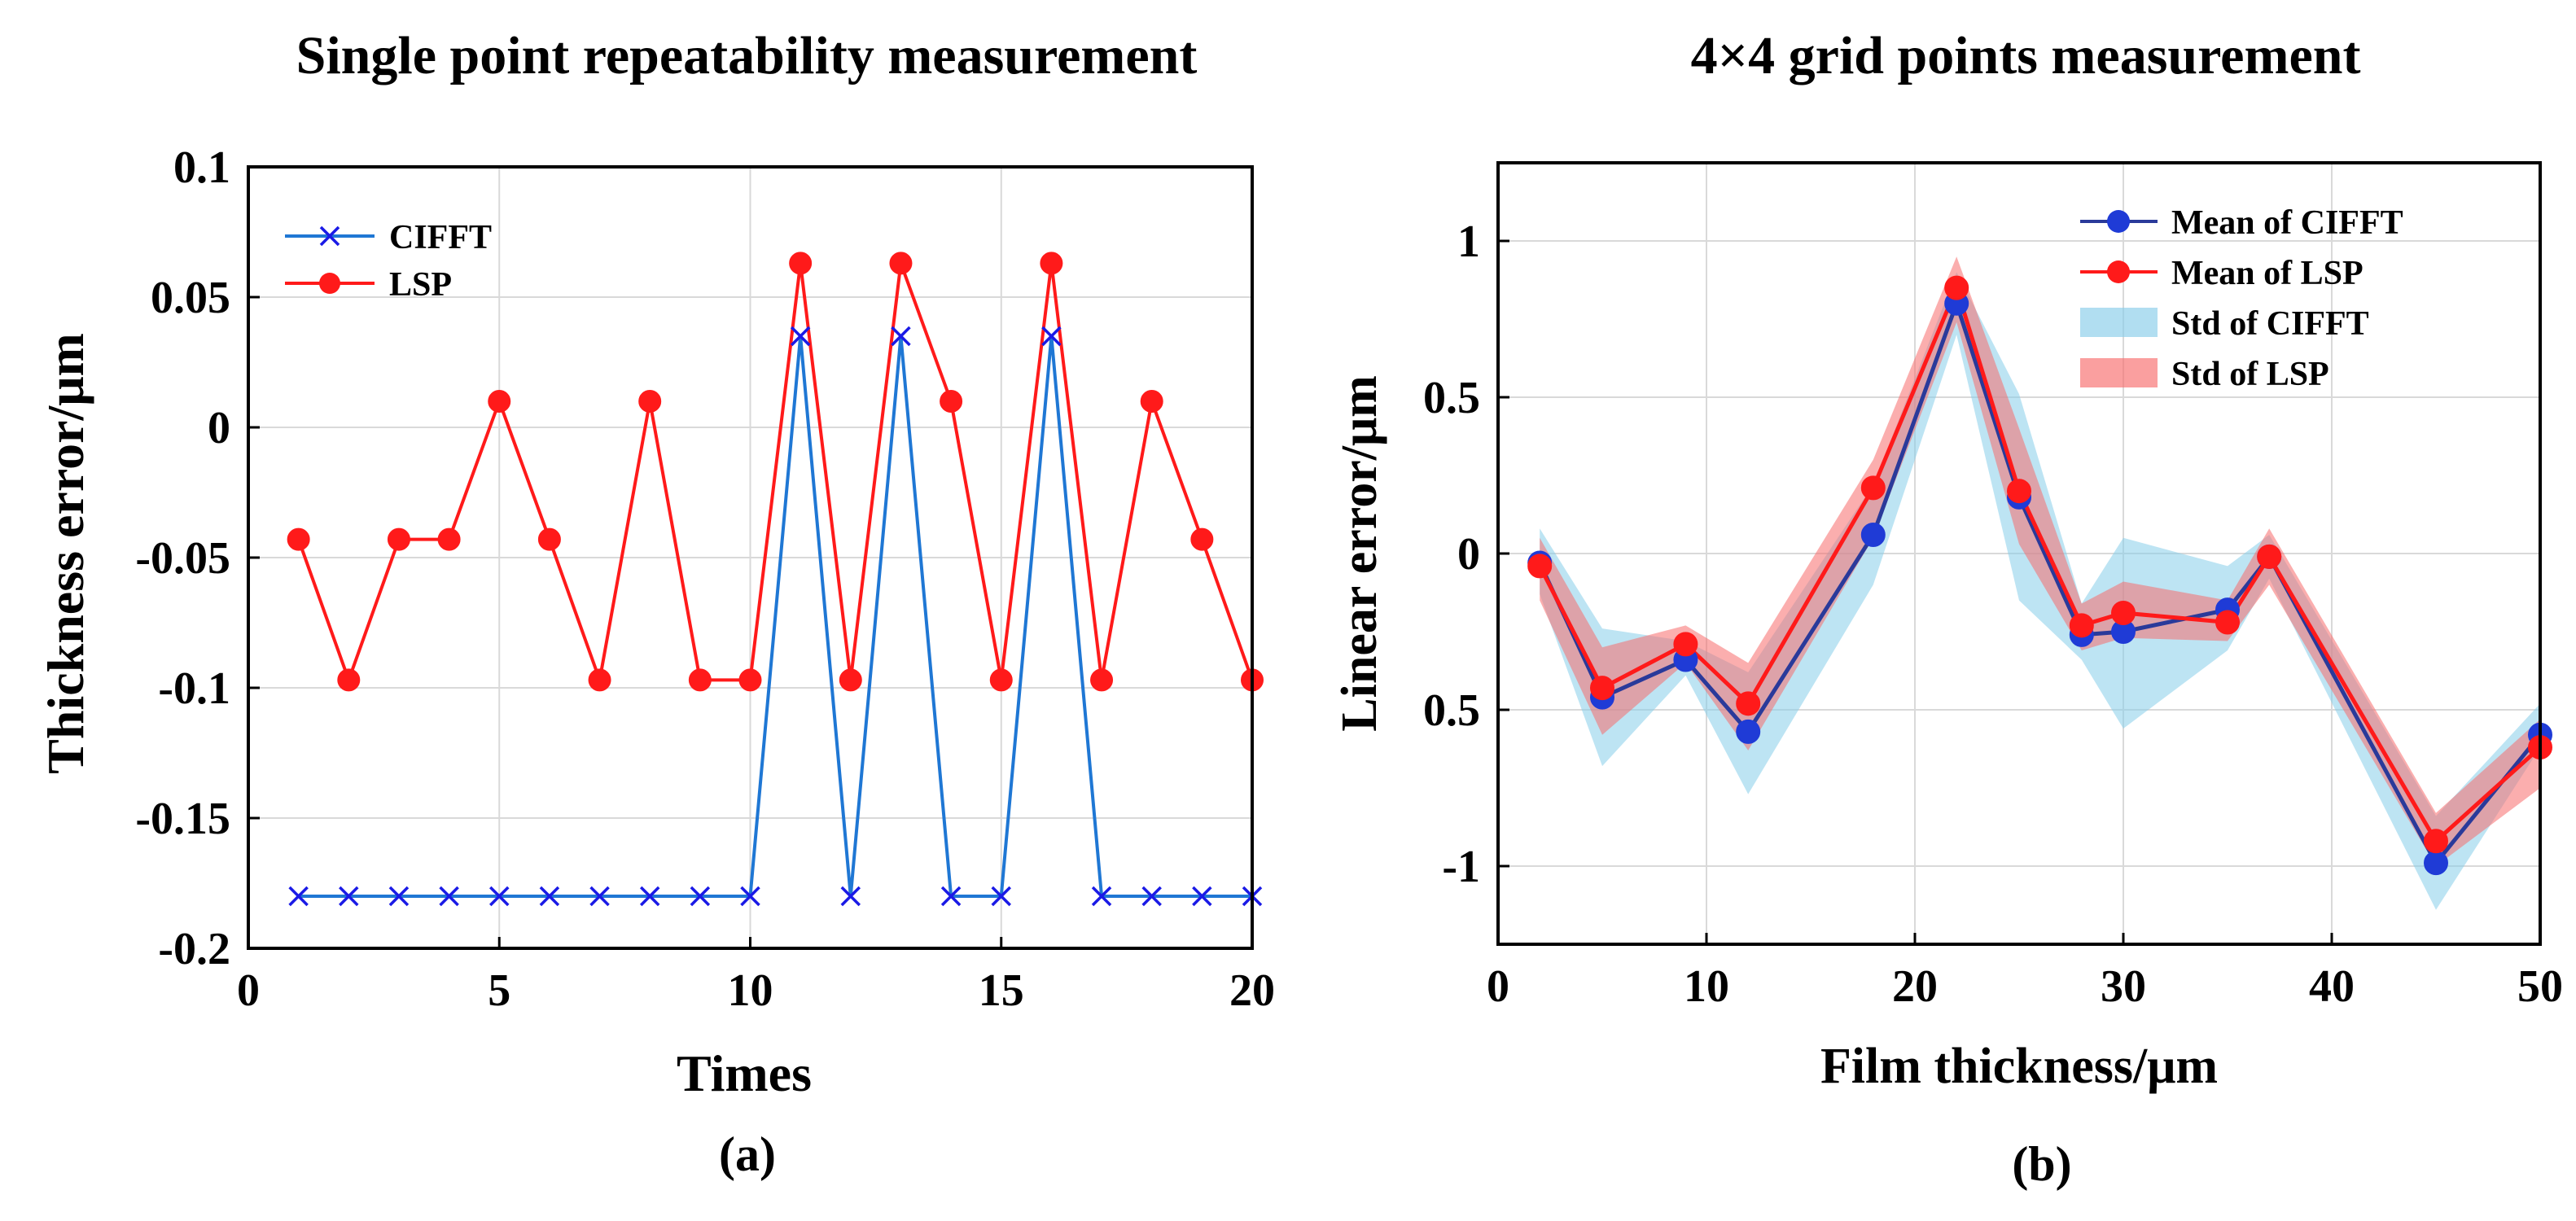  What do you see at coordinates (499, 990) in the screenshot?
I see `a-xtick-label-1: 5` at bounding box center [499, 990].